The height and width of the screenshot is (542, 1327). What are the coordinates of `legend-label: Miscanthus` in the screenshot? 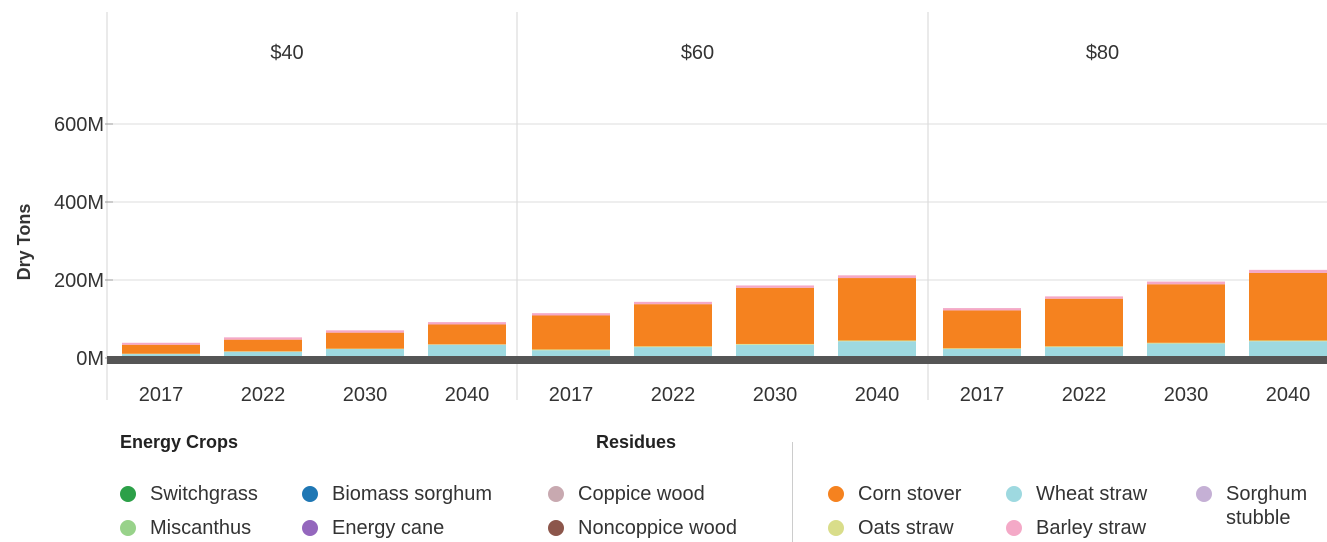 It's located at (200, 528).